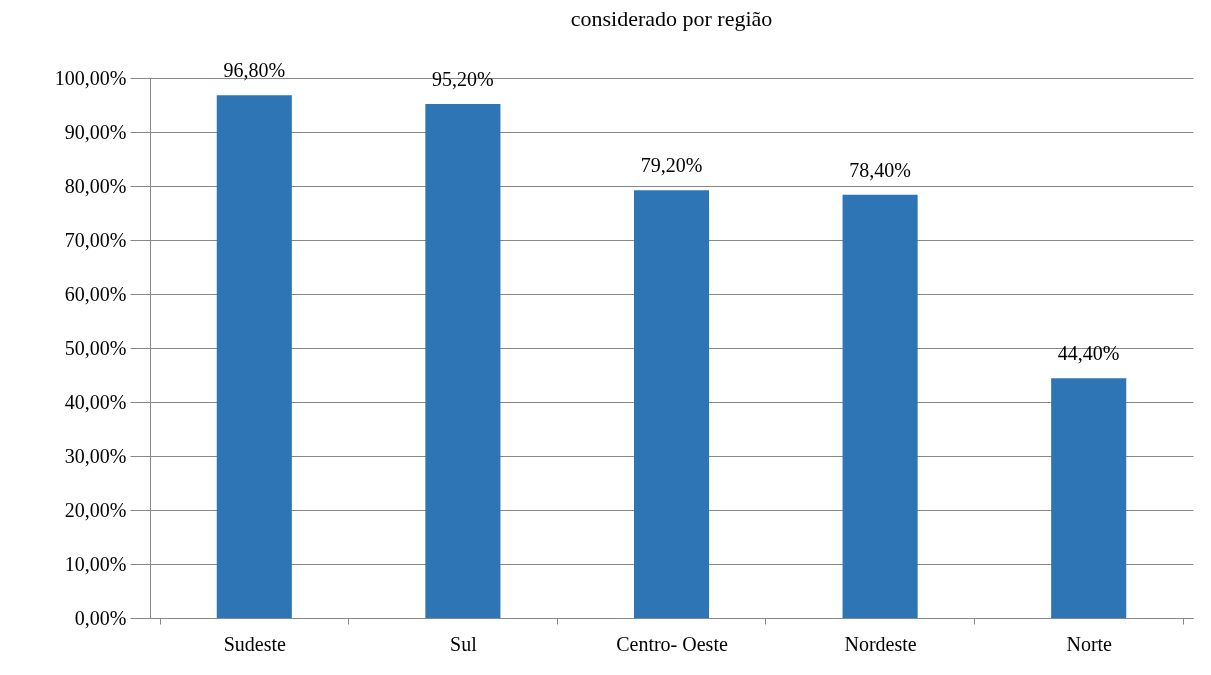 The height and width of the screenshot is (675, 1211). I want to click on data-label: 95,20%, so click(463, 78).